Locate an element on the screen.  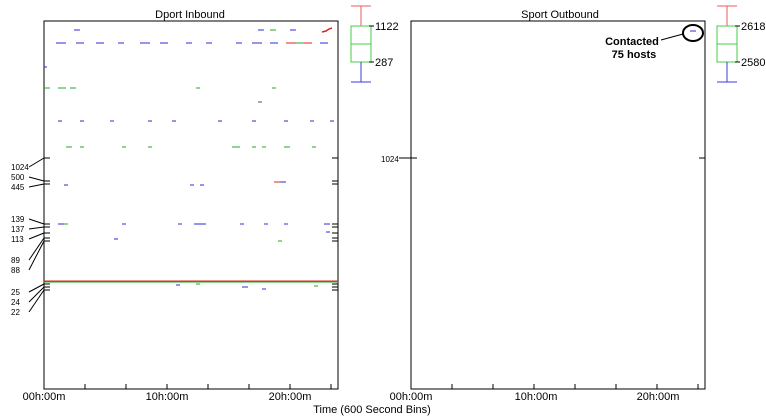
left-x-tick-label: 20h:00m is located at coordinates (290, 397).